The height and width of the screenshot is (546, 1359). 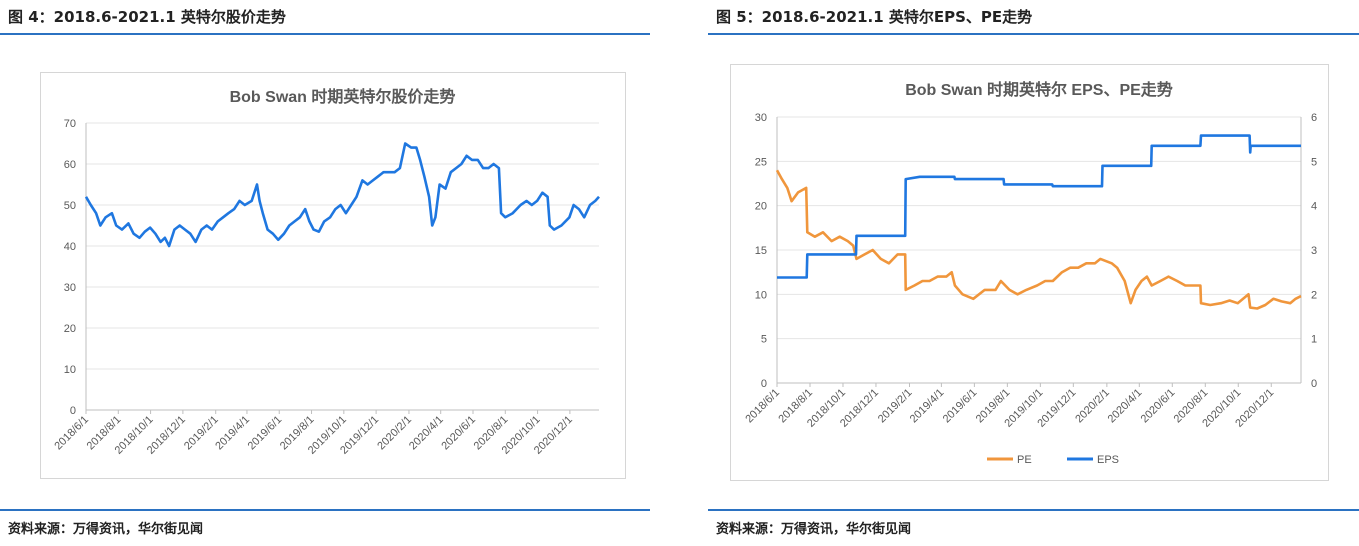 What do you see at coordinates (342, 195) in the screenshot?
I see `series-line-price` at bounding box center [342, 195].